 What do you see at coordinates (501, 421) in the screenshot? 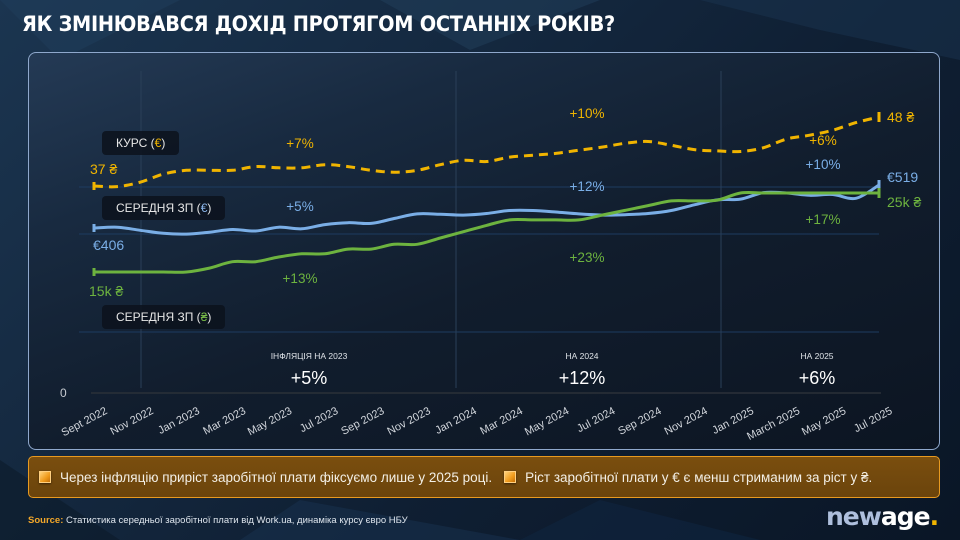
I see `x-tick-label: Mar 2024` at bounding box center [501, 421].